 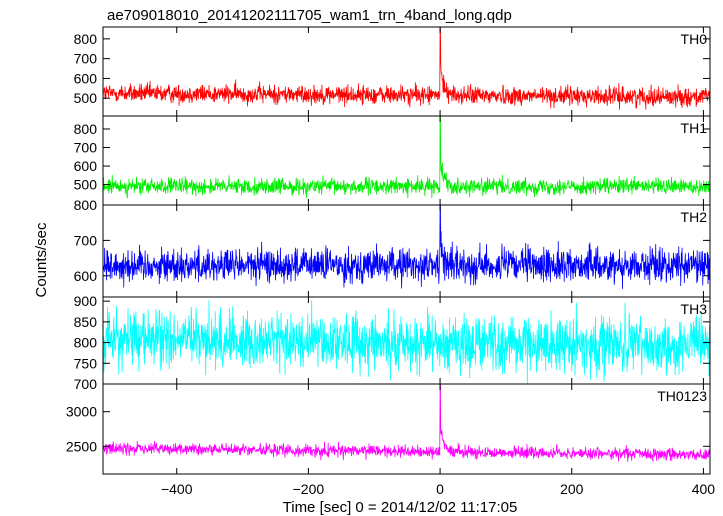 What do you see at coordinates (704, 489) in the screenshot?
I see `x-tick-label: 400` at bounding box center [704, 489].